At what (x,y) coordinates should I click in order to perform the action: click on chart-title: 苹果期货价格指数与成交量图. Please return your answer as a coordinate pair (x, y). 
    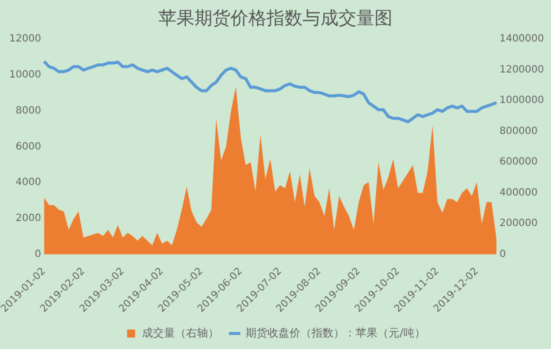
    Looking at the image, I should click on (276, 18).